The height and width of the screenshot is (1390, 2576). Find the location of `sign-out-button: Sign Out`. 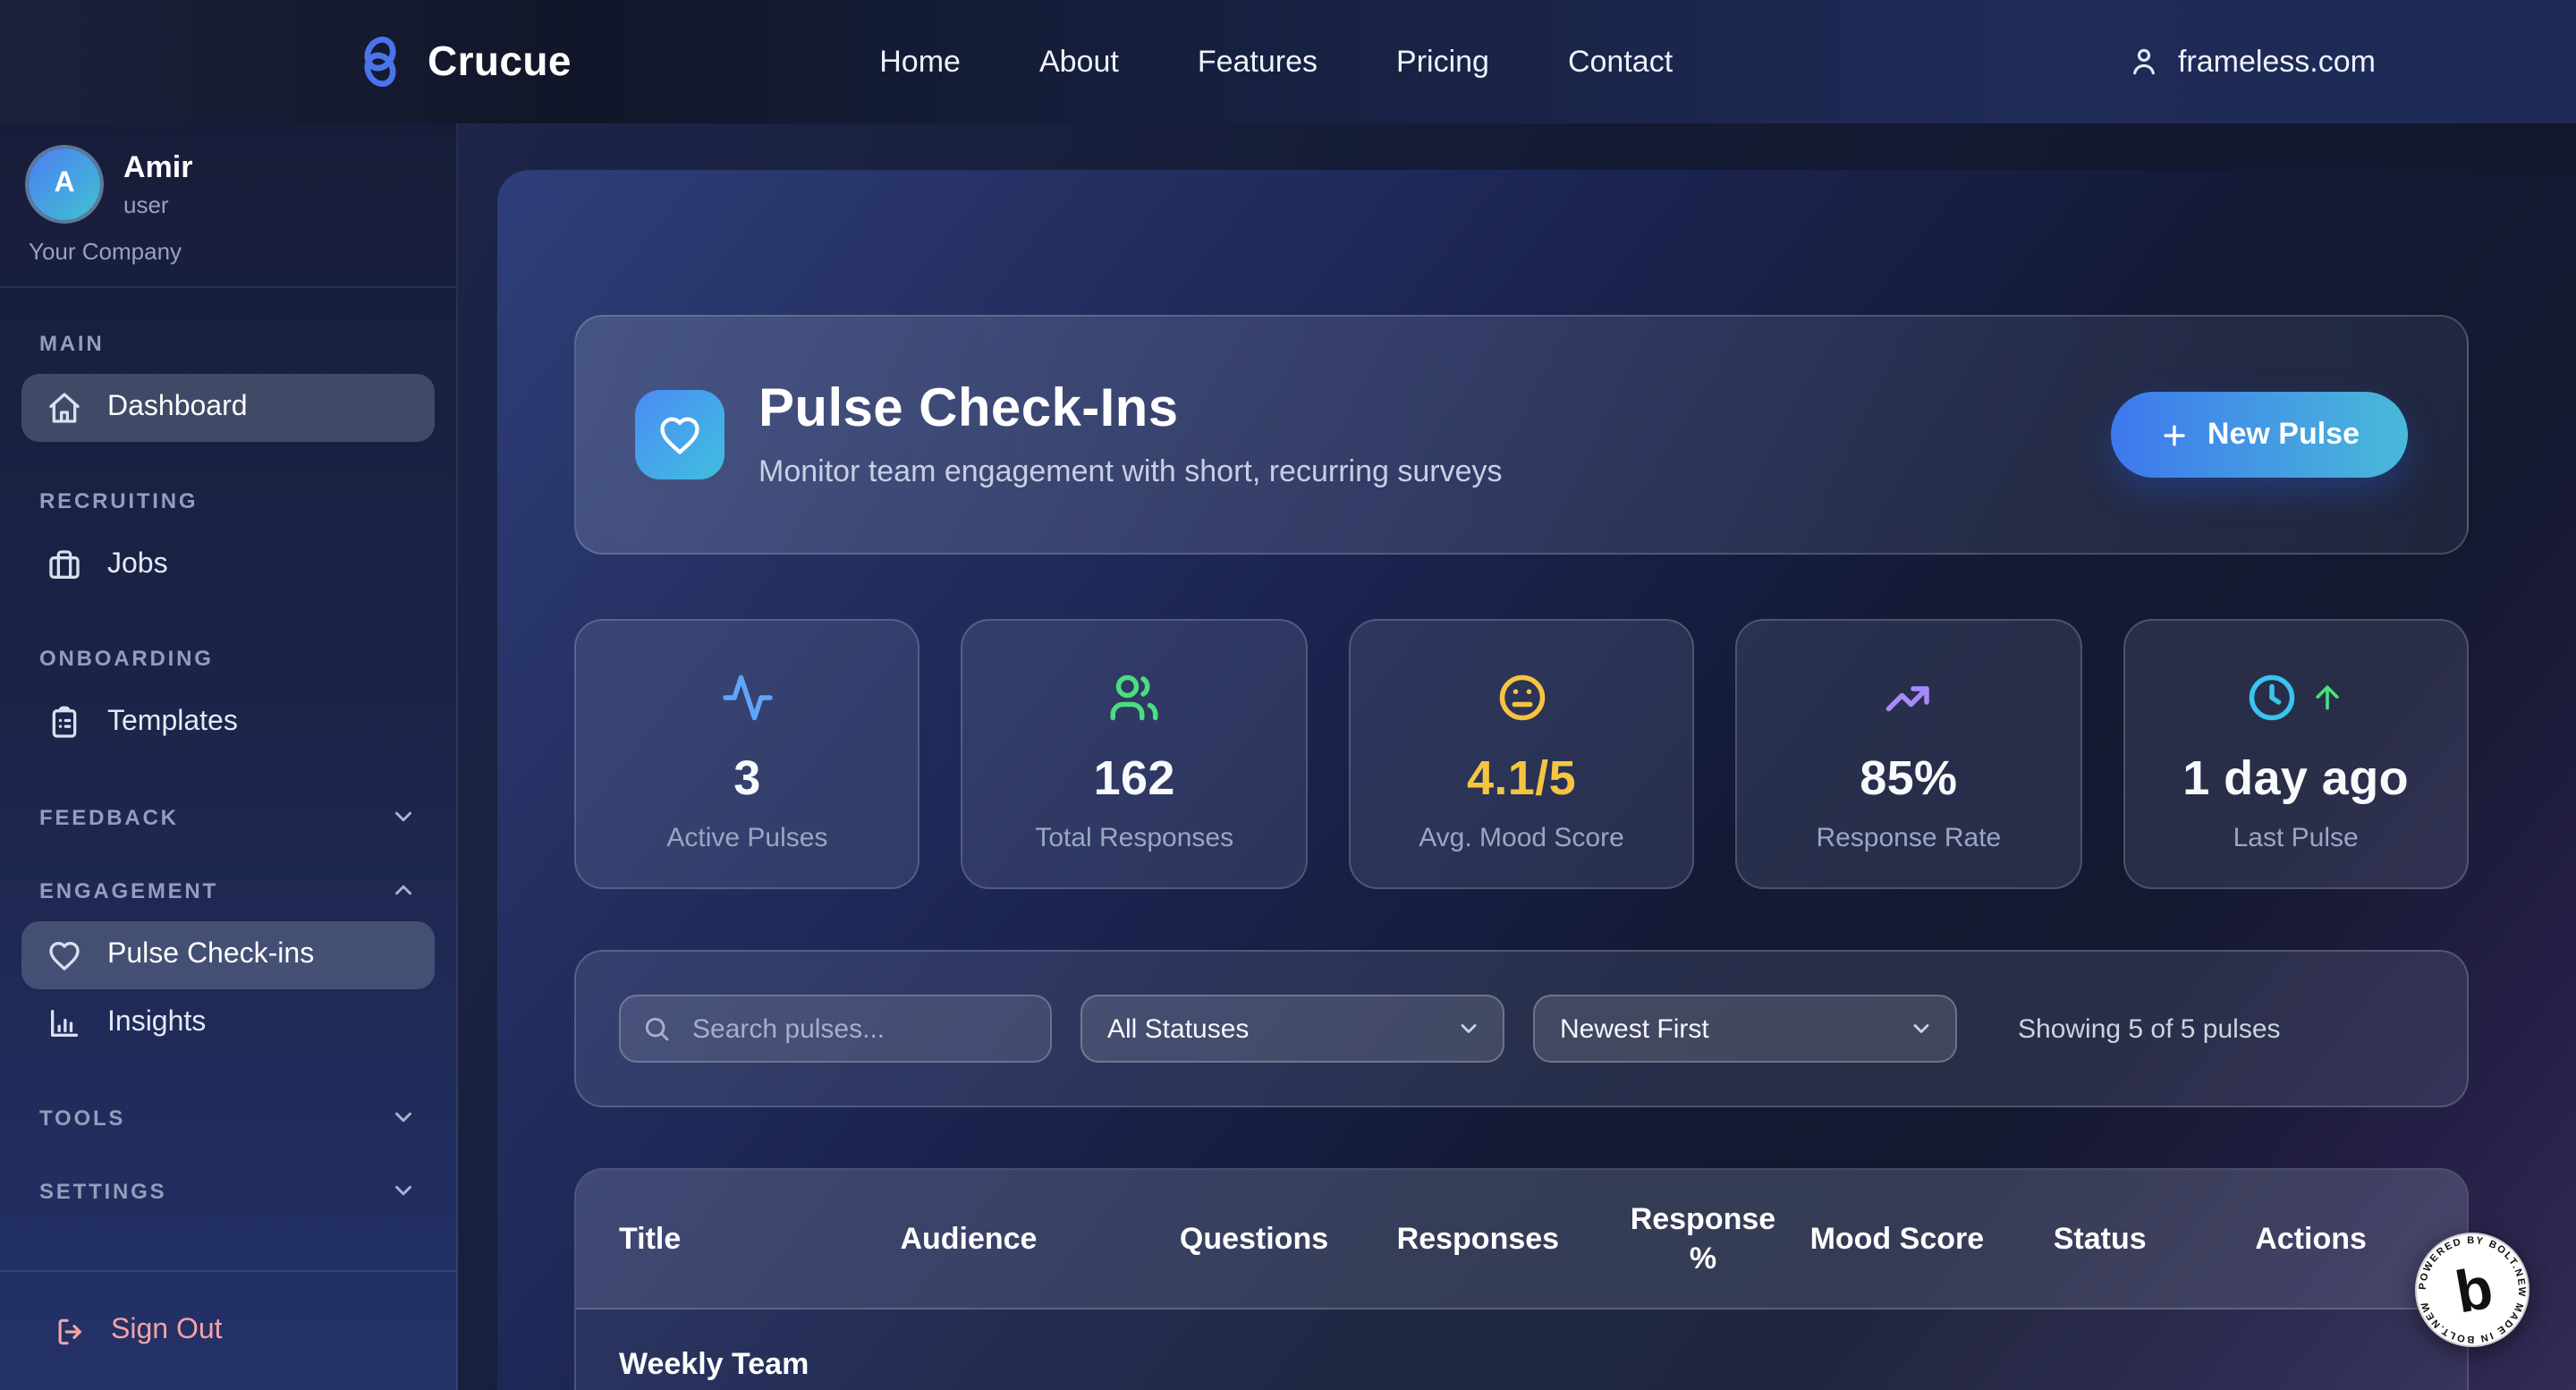

sign-out-button: Sign Out is located at coordinates (228, 1330).